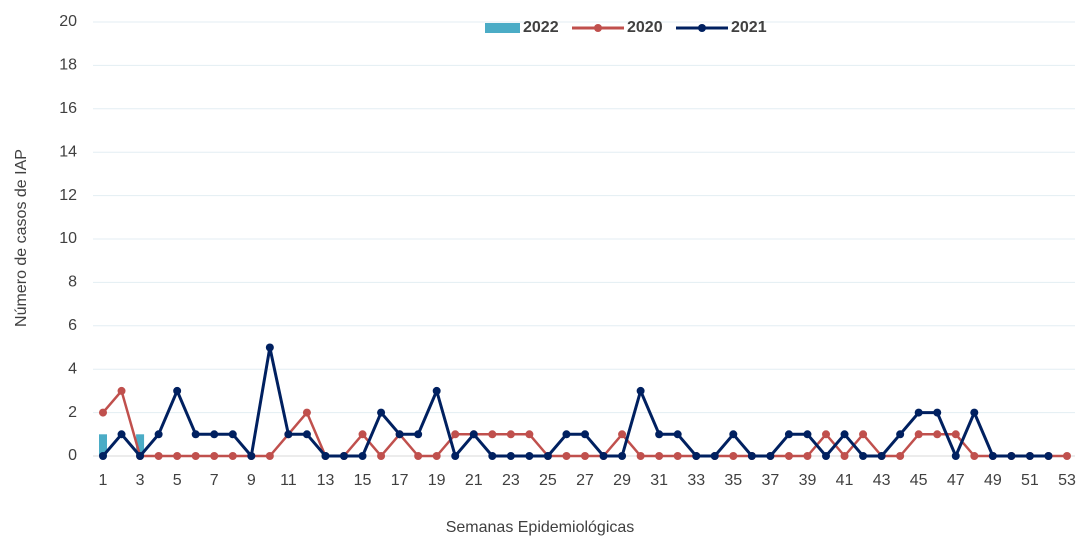 The height and width of the screenshot is (539, 1080). I want to click on x-tick-label: 33, so click(696, 480).